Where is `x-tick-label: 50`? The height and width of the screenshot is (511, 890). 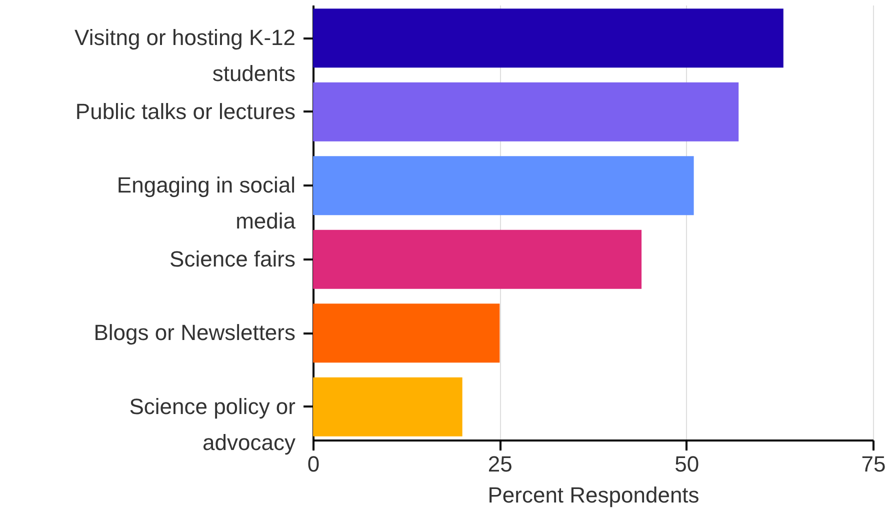 x-tick-label: 50 is located at coordinates (687, 464).